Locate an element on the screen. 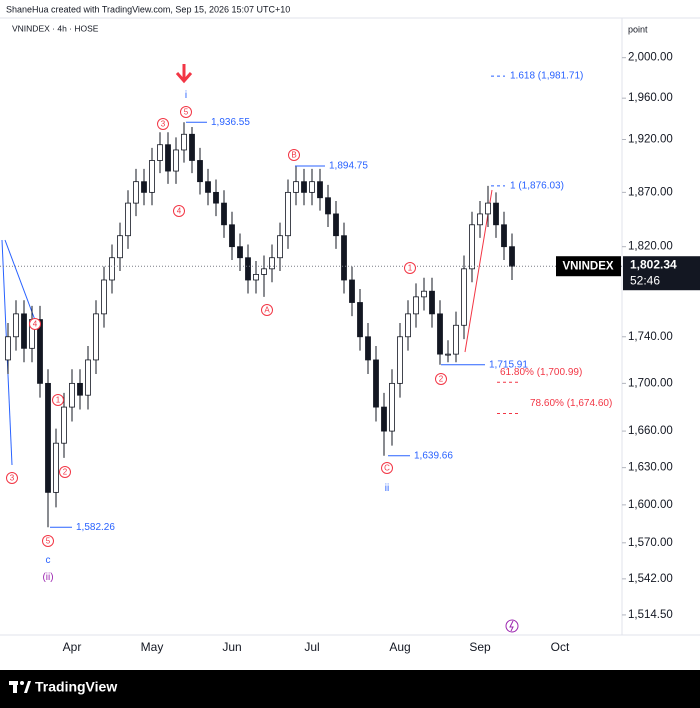 The image size is (700, 708). wave-label: A is located at coordinates (267, 310).